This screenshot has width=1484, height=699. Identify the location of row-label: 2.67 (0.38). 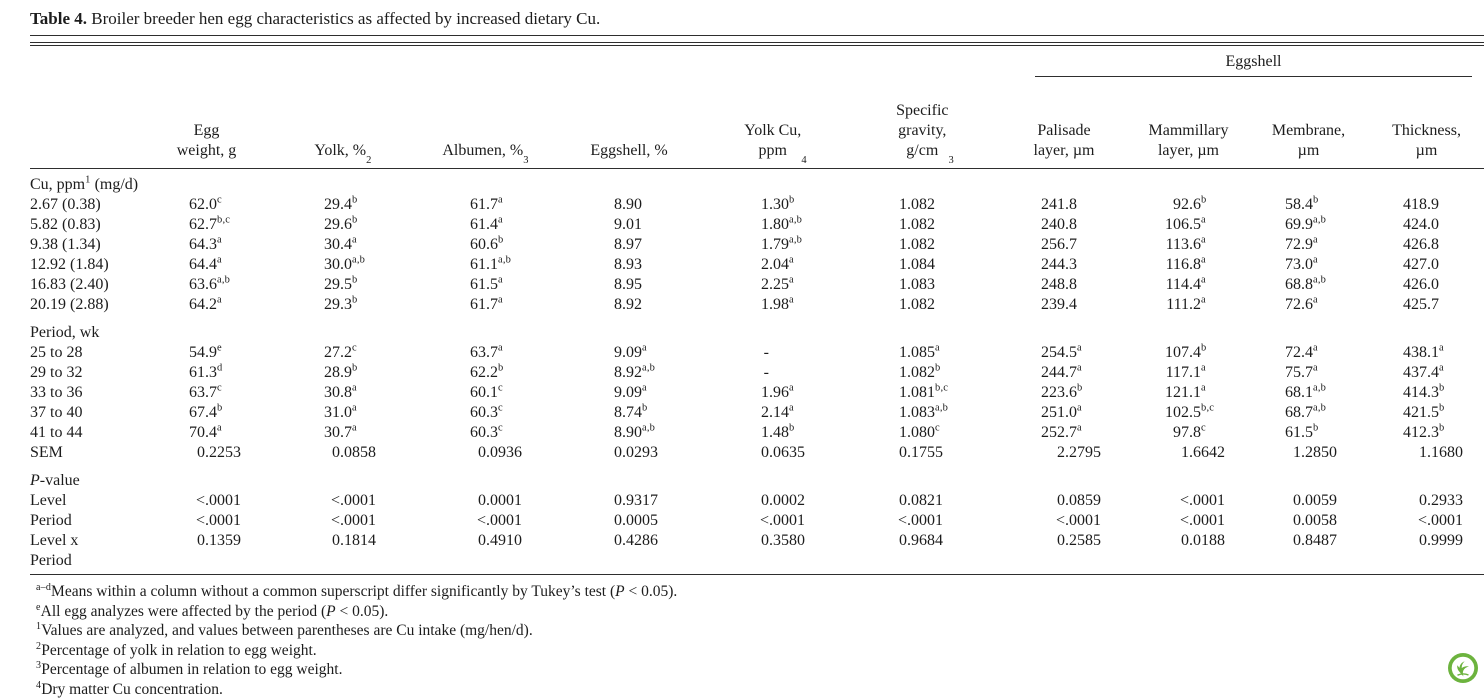
(85, 205).